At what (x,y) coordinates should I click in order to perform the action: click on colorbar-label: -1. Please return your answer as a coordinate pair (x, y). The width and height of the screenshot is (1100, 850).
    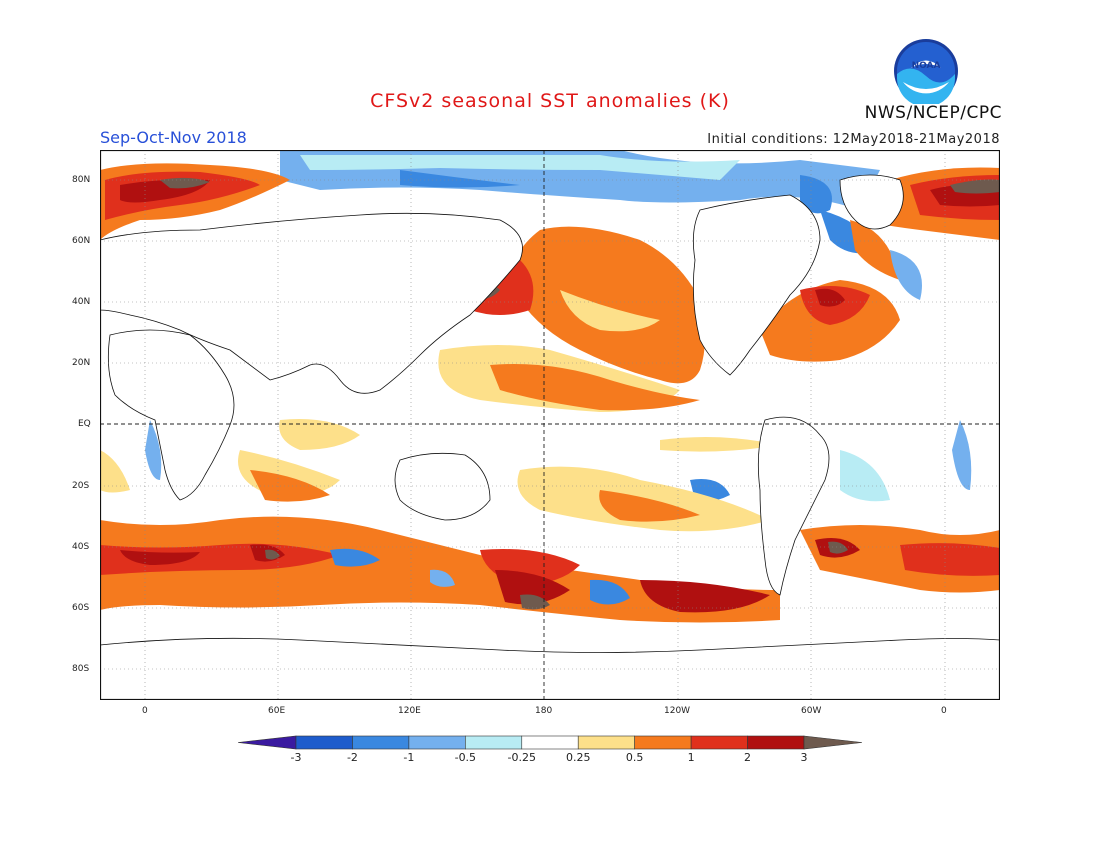
    Looking at the image, I should click on (408, 757).